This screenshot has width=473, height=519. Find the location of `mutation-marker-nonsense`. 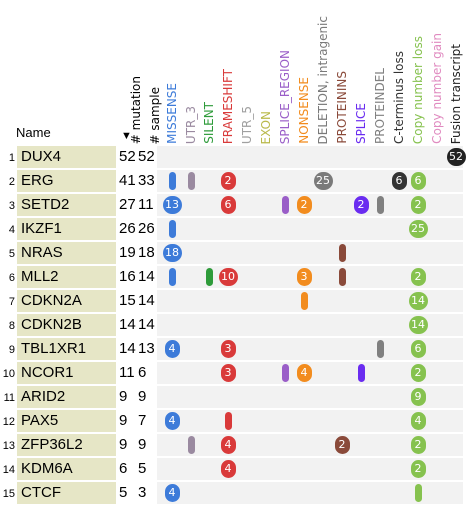

mutation-marker-nonsense is located at coordinates (304, 301).